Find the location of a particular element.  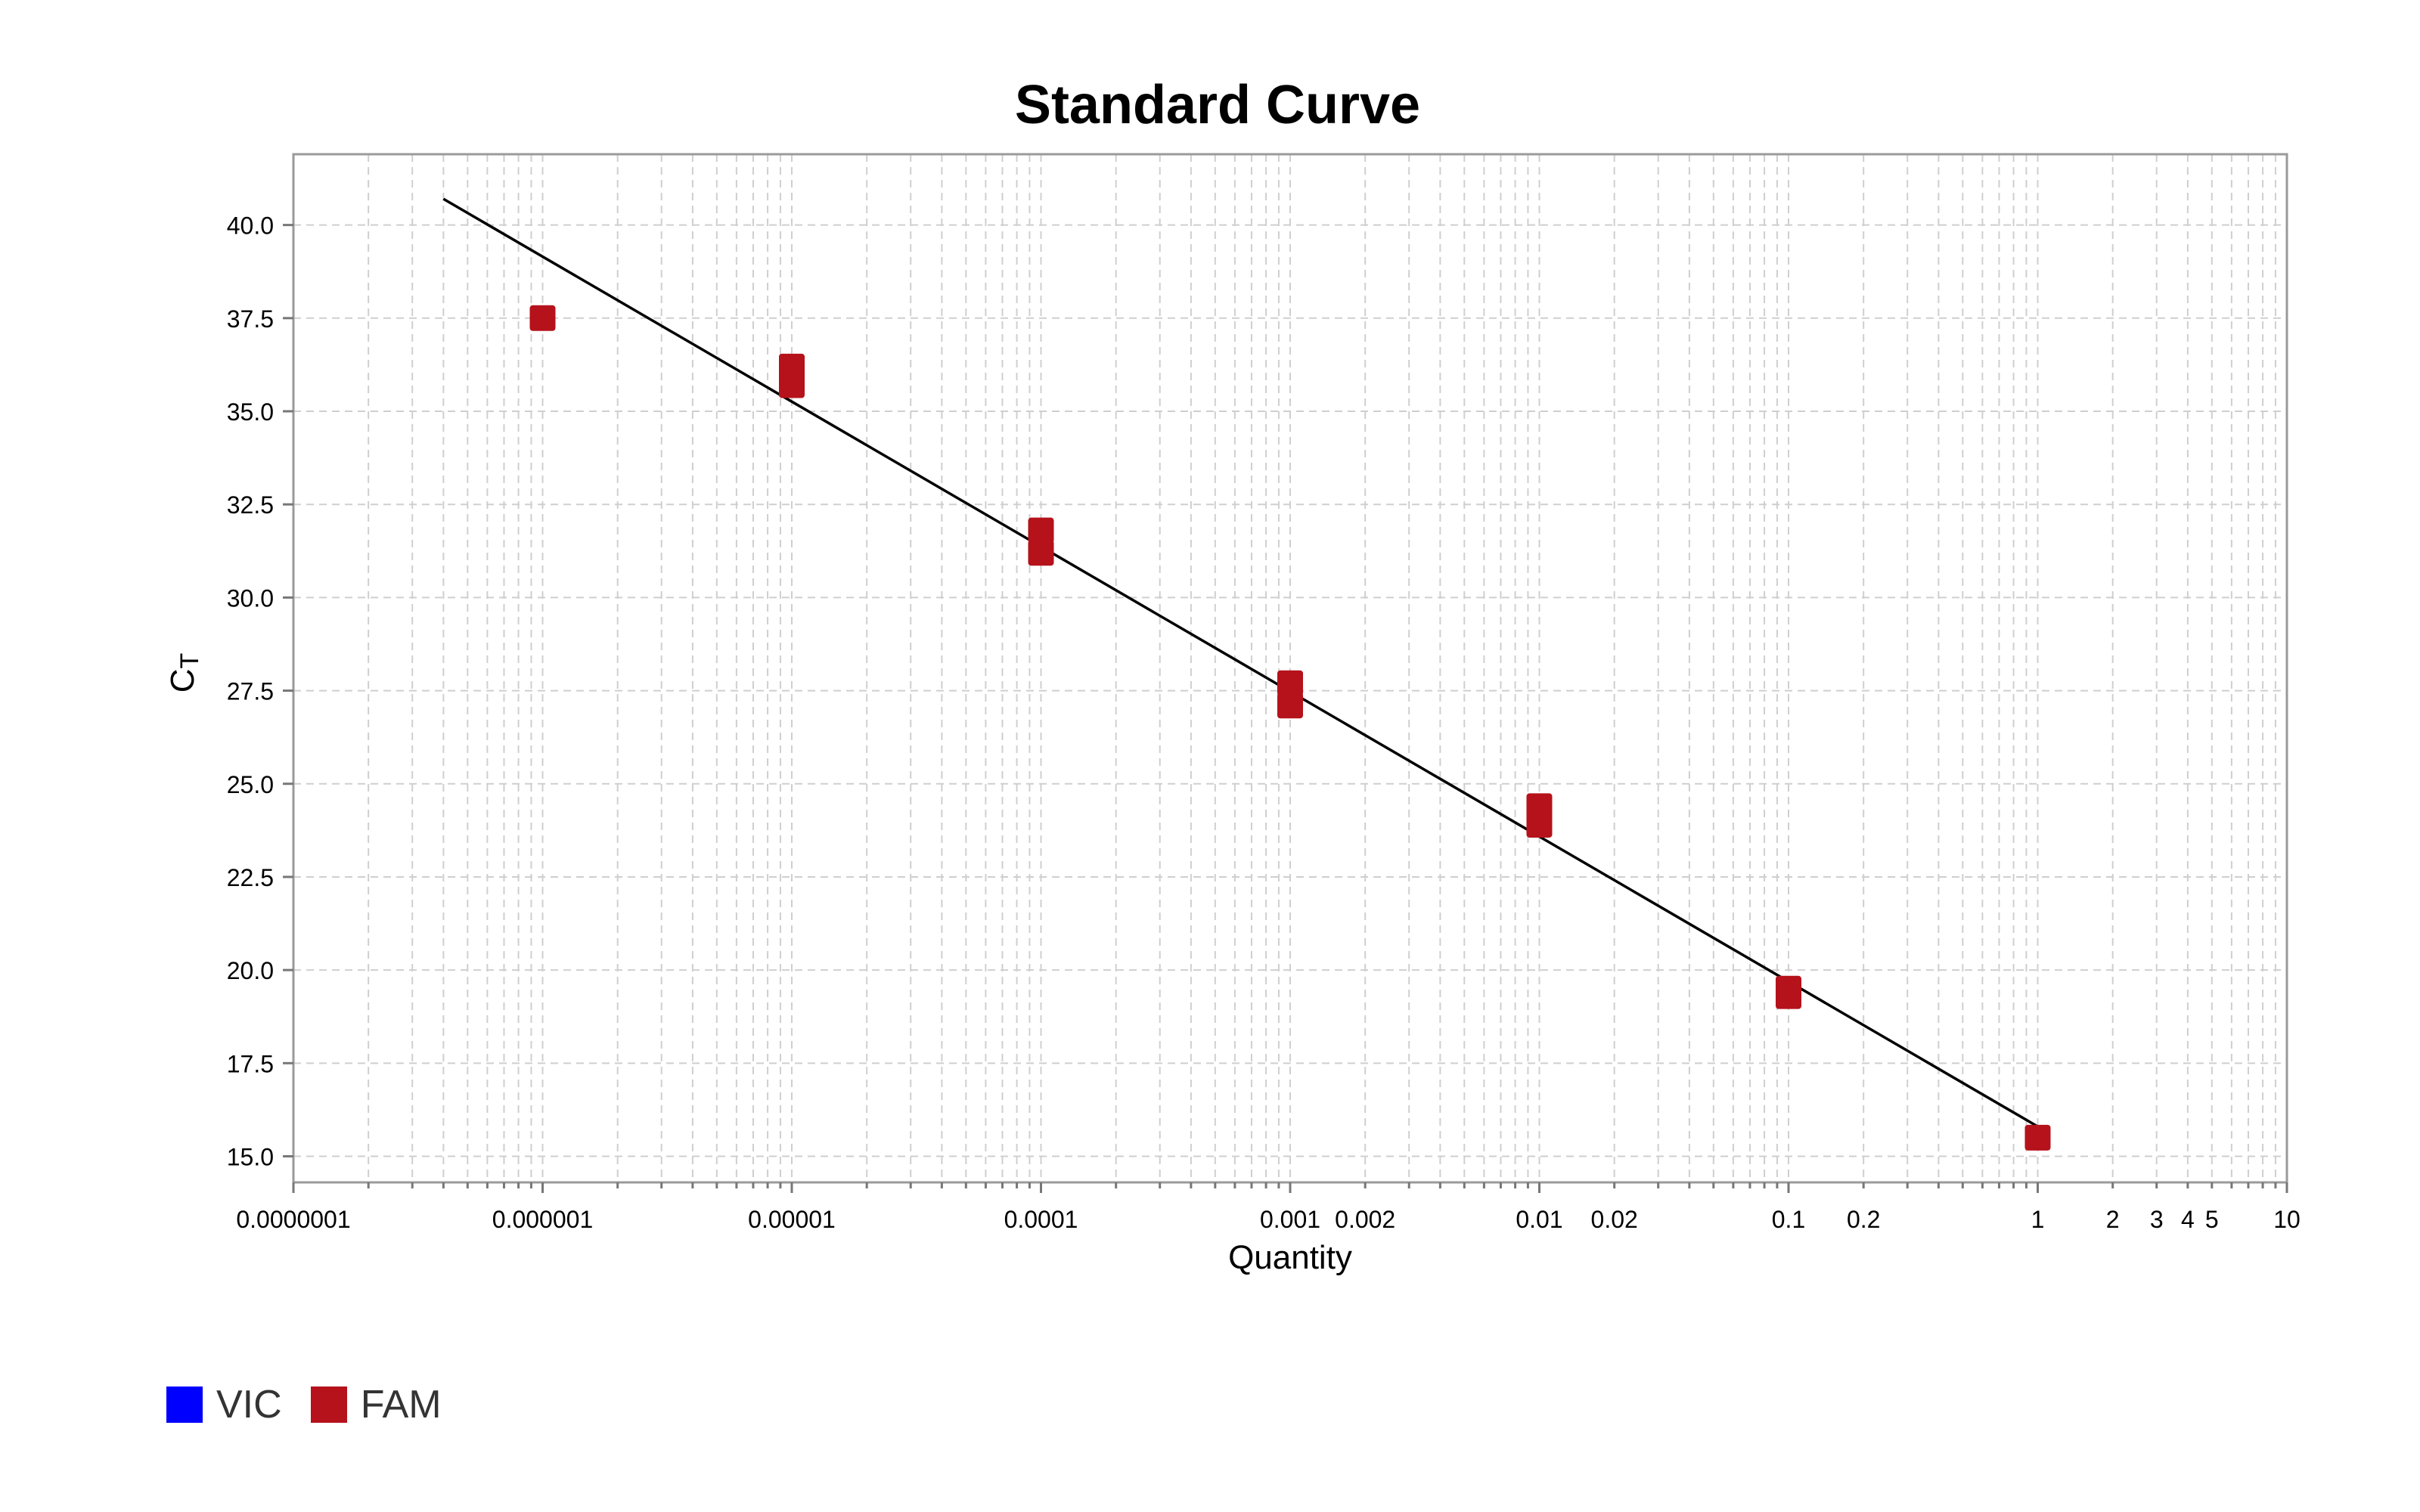

y-tick-label: 20.0 is located at coordinates (251, 970).